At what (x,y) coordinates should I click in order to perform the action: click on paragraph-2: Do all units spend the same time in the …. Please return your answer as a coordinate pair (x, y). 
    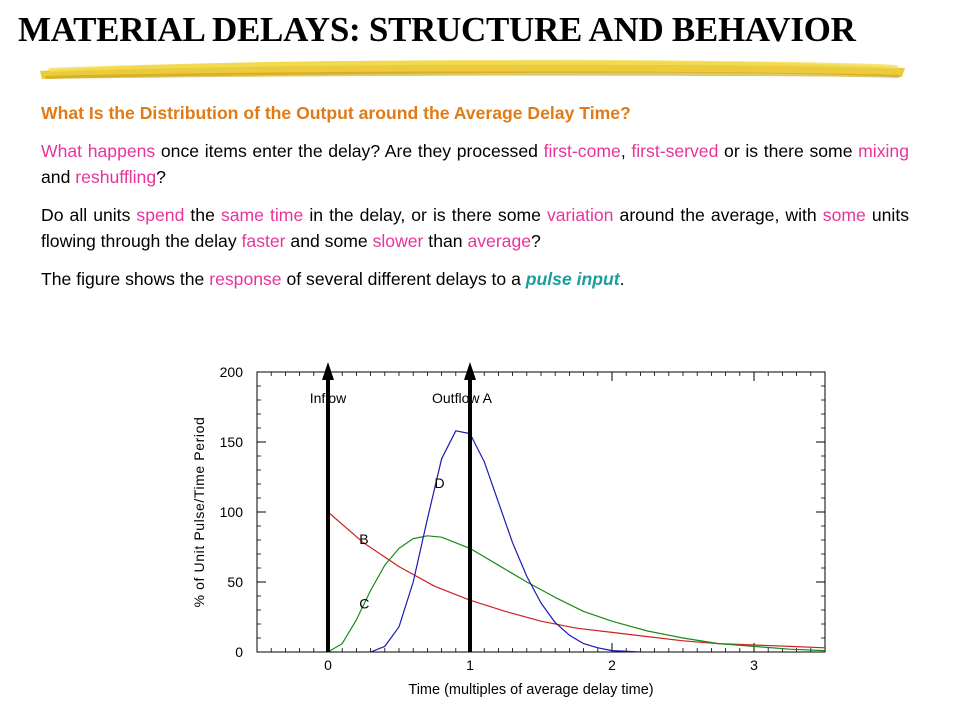
    Looking at the image, I should click on (475, 228).